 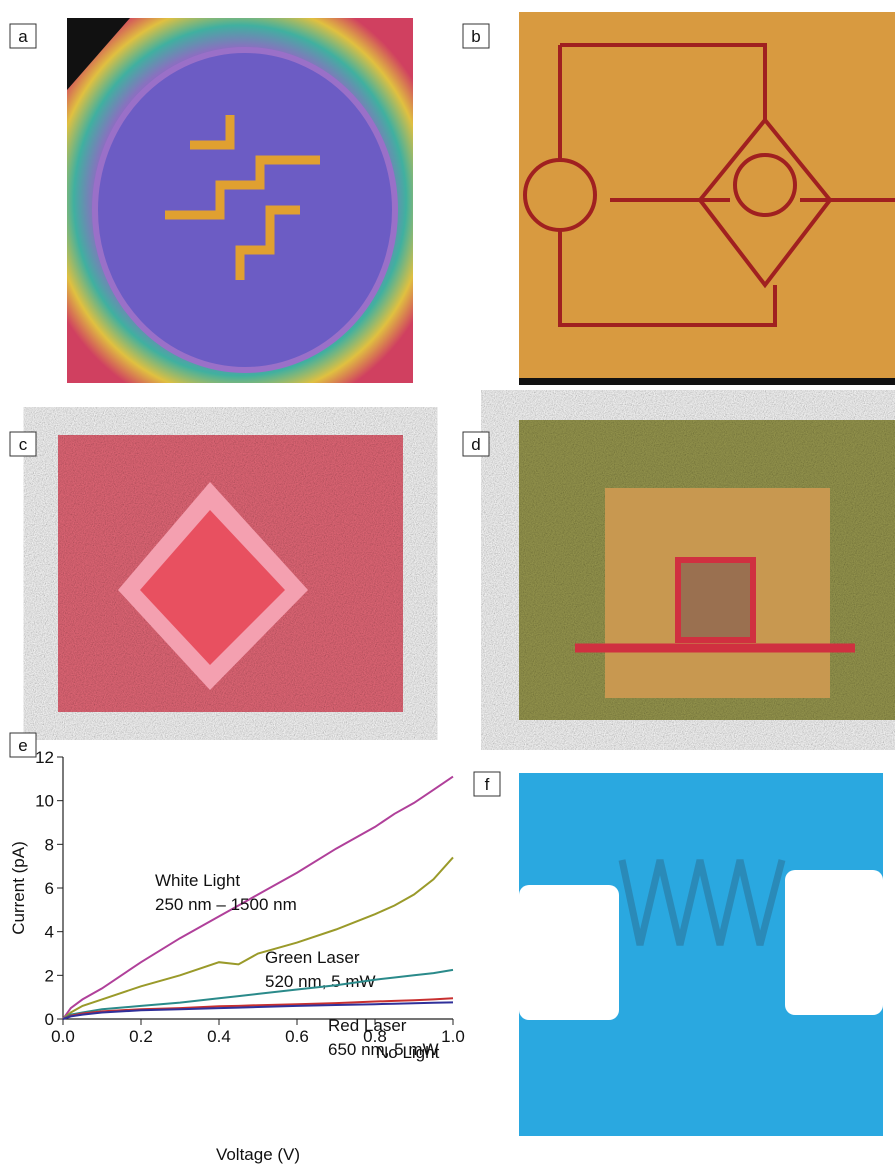 What do you see at coordinates (230, 573) in the screenshot?
I see `image-c` at bounding box center [230, 573].